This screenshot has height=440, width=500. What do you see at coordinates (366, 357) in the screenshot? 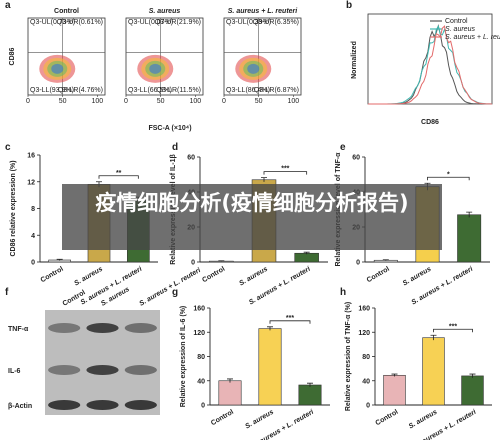
I see `y-tick-label: 80` at bounding box center [366, 357].